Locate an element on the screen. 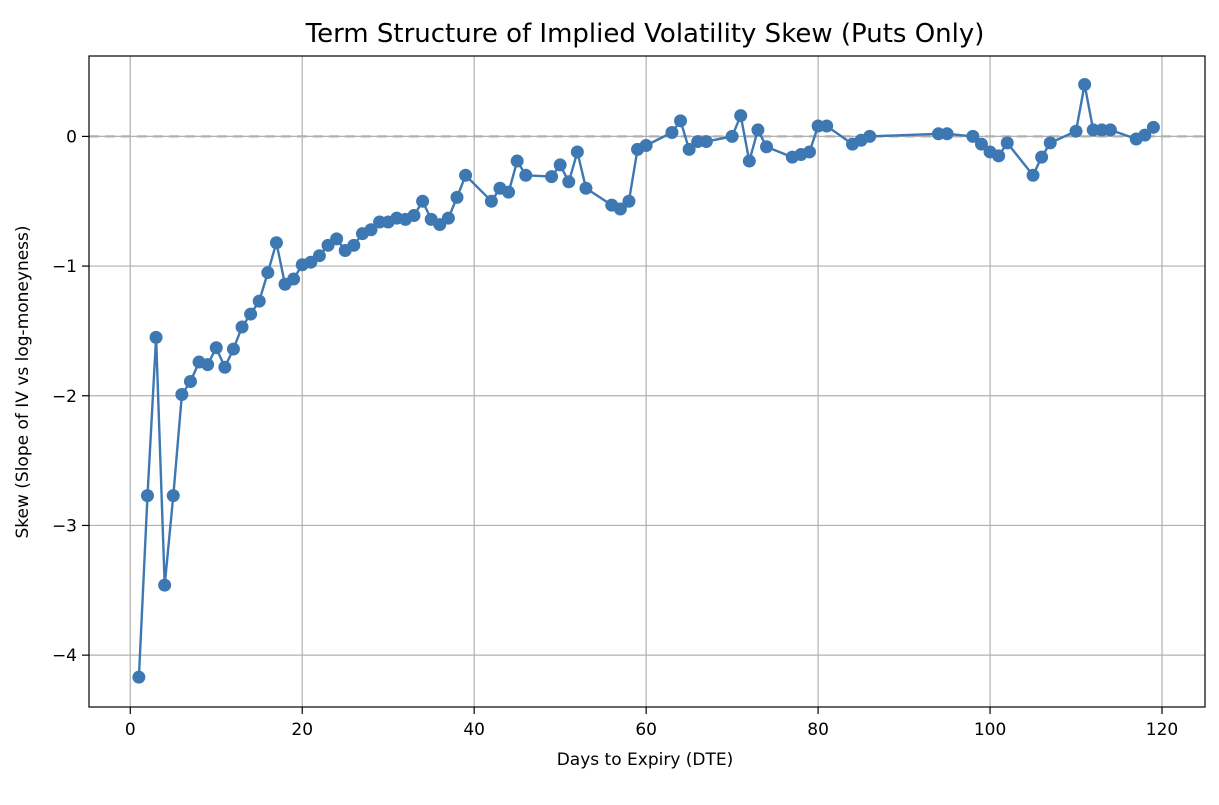  x-tick-label: 40 is located at coordinates (474, 730).